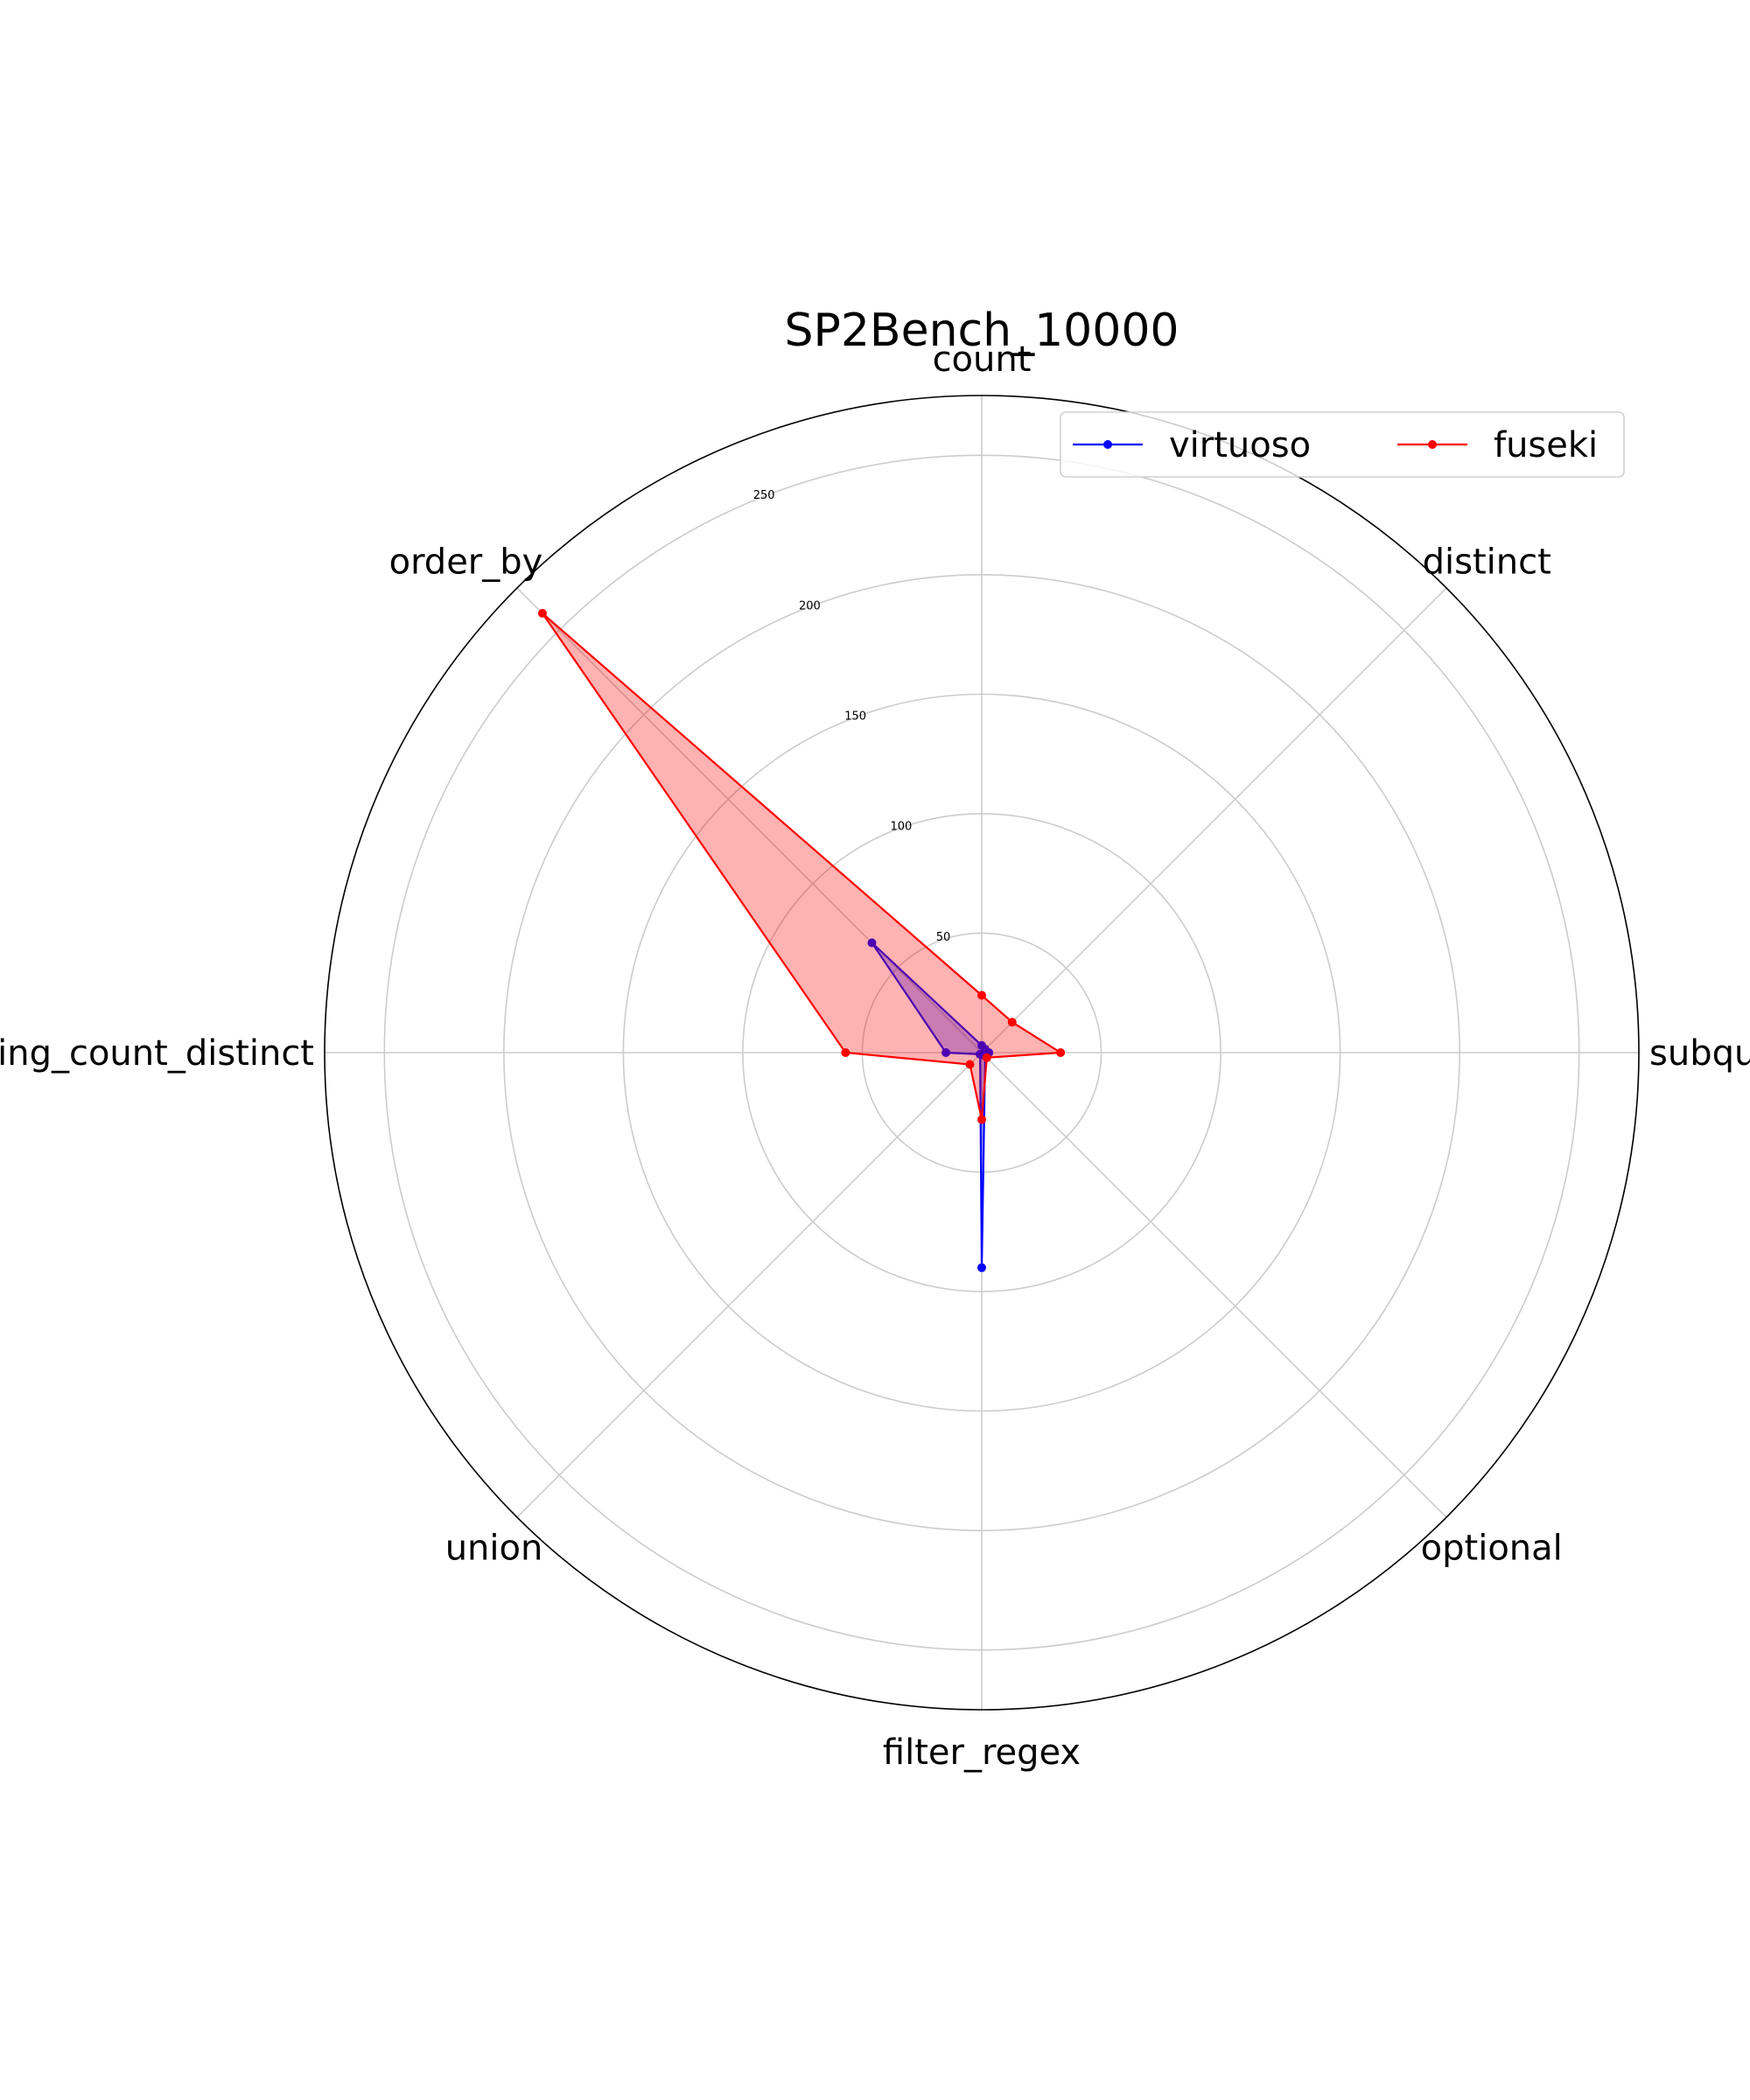 The width and height of the screenshot is (1750, 2100). I want to click on axis-label-union: union, so click(494, 1549).